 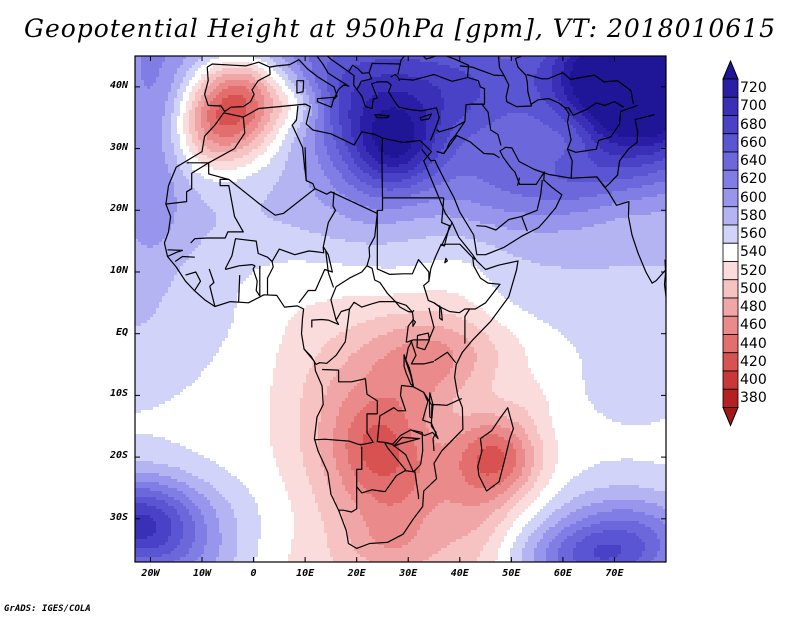 I want to click on colorbar-label: 580, so click(x=753, y=215).